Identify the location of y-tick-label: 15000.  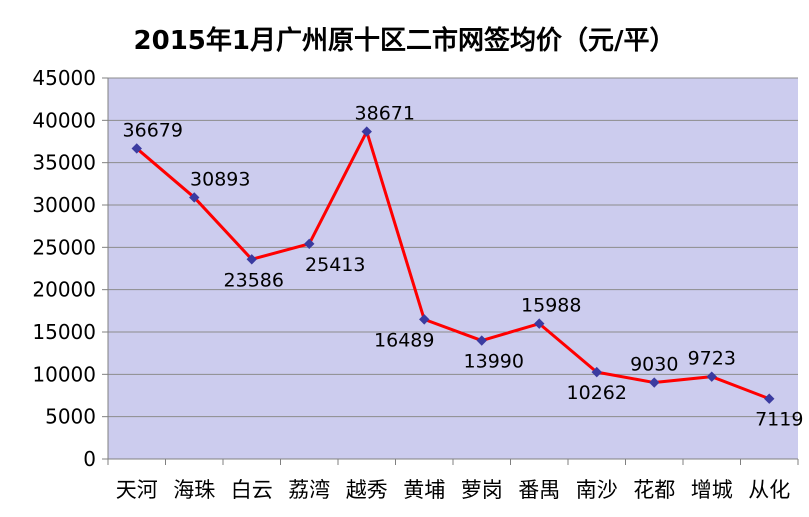
(64, 332).